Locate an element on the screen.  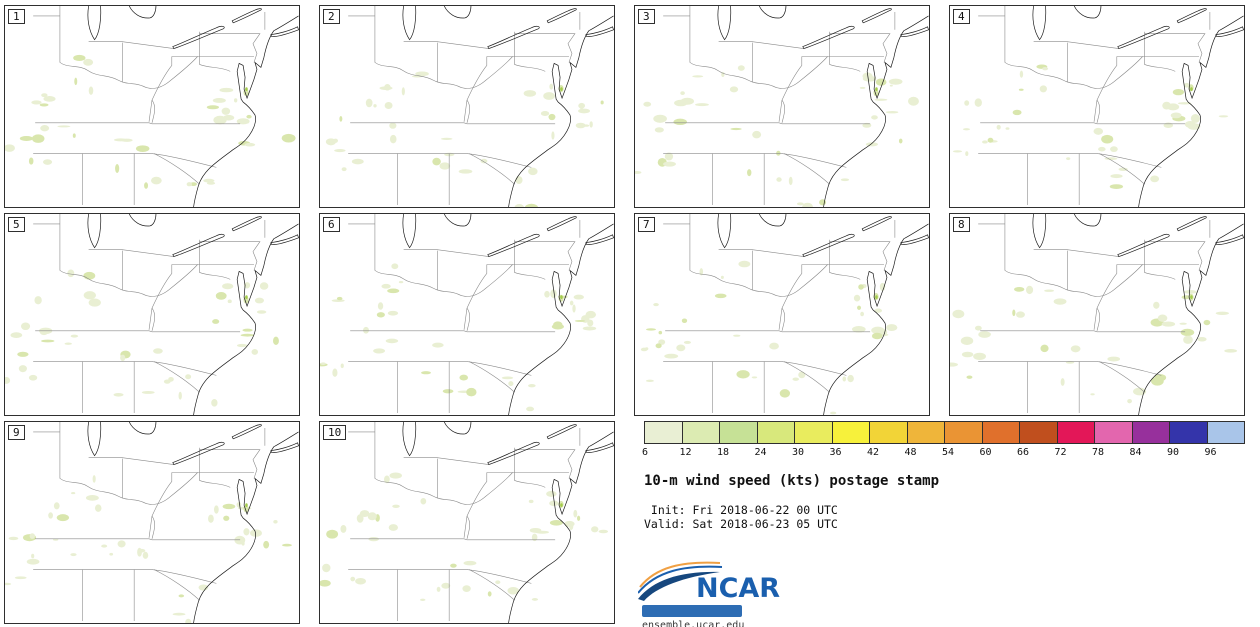
panel-number: 7 is located at coordinates (646, 224).